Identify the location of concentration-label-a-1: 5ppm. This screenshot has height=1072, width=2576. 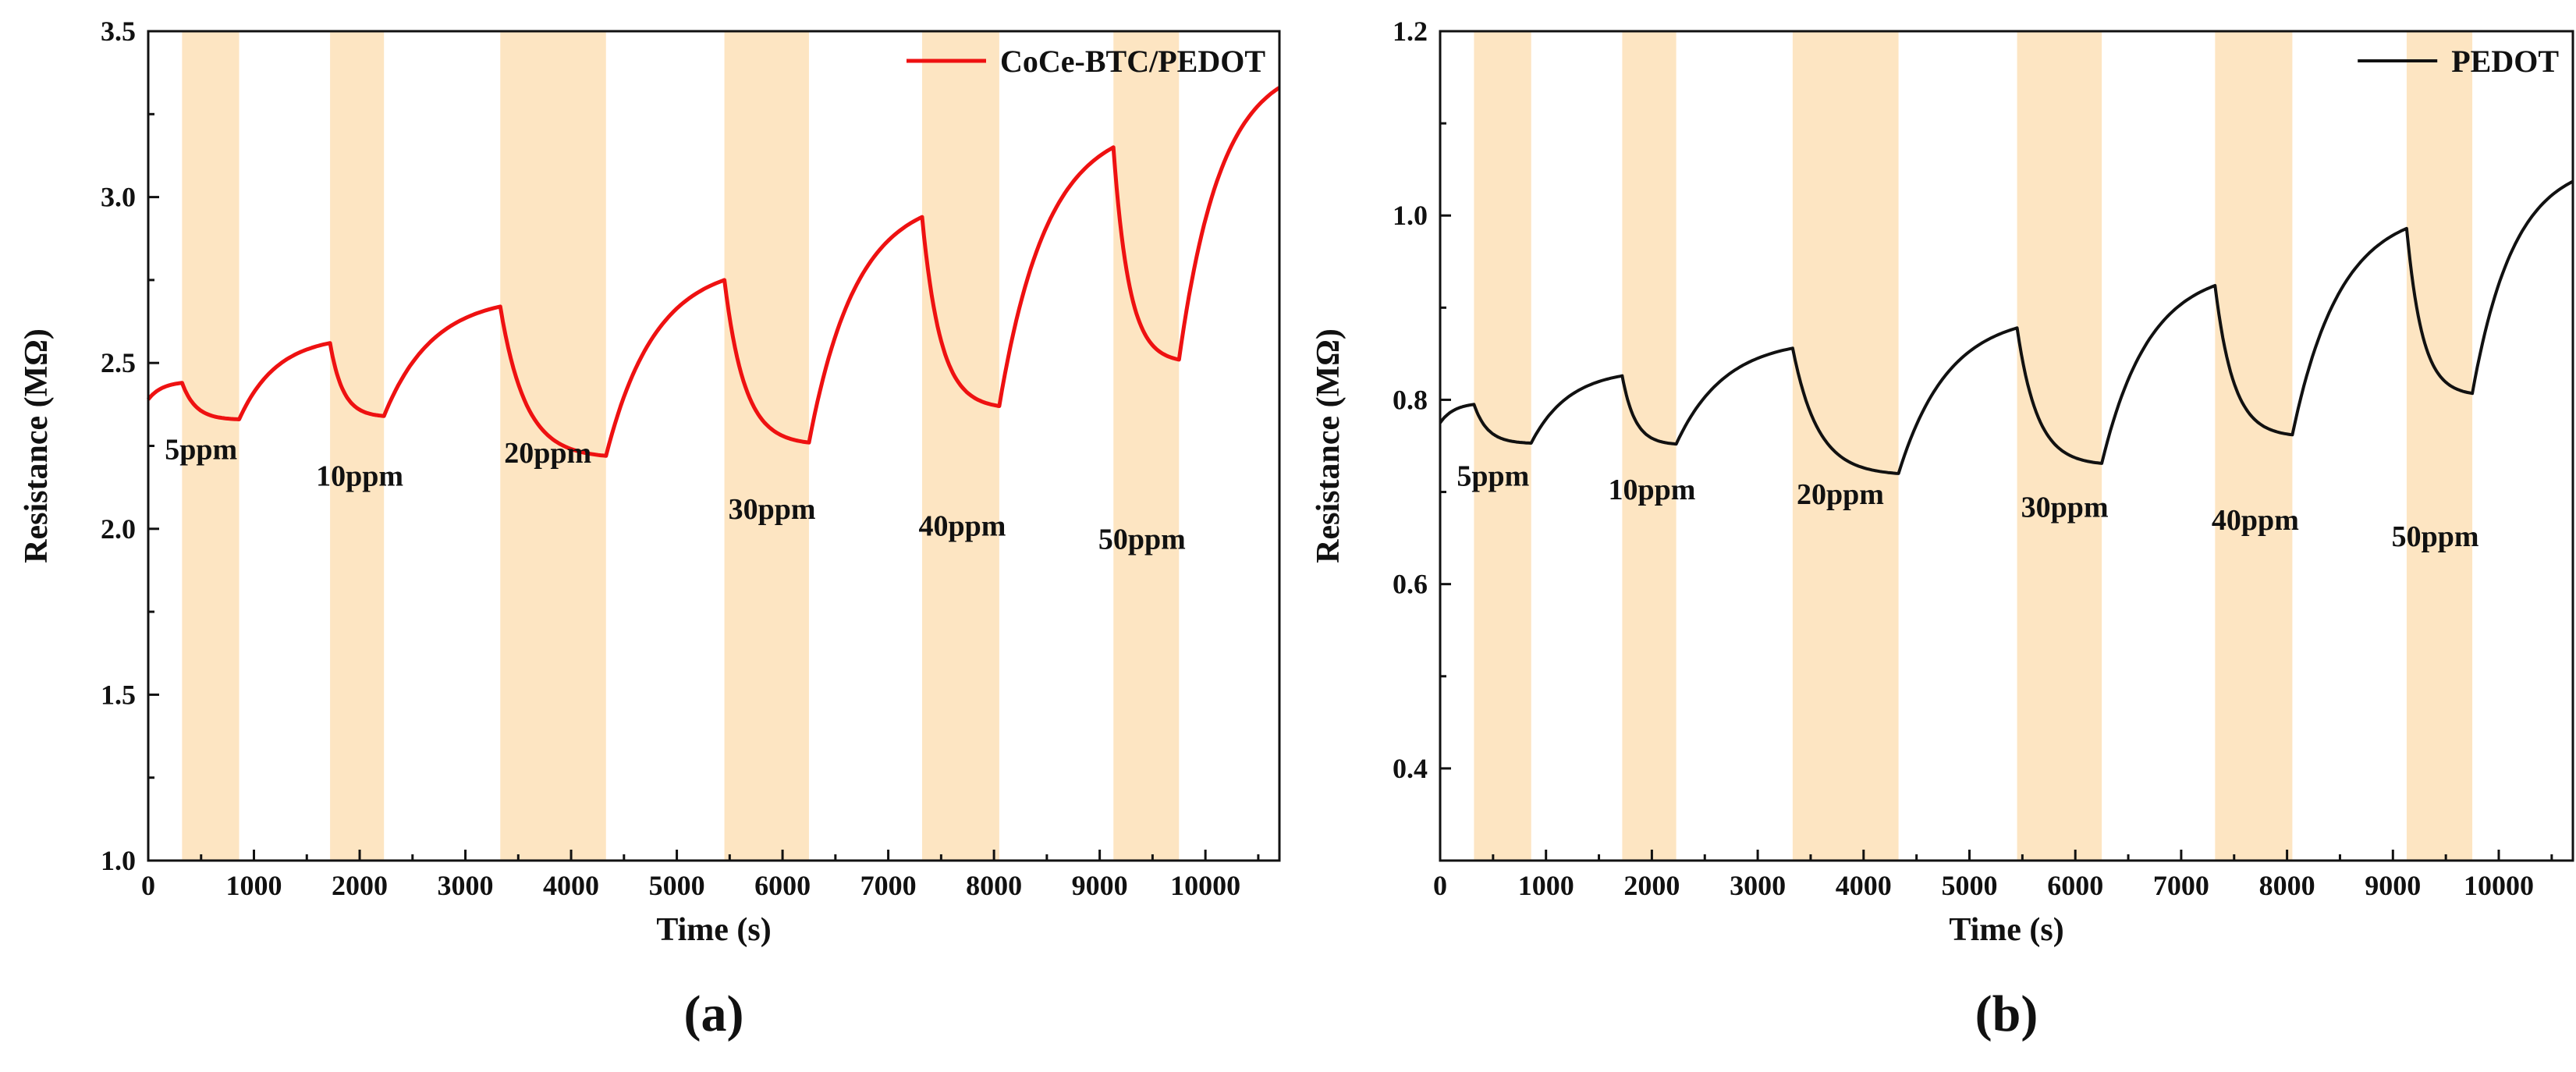
(201, 450).